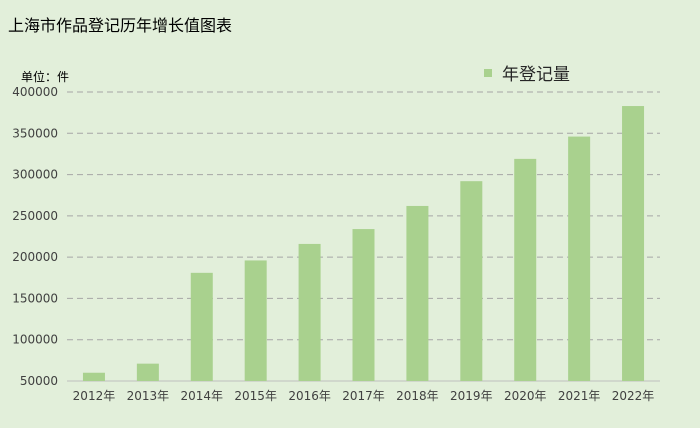 The image size is (700, 428). Describe the element at coordinates (148, 396) in the screenshot. I see `x-tick-label: 2013年` at that location.